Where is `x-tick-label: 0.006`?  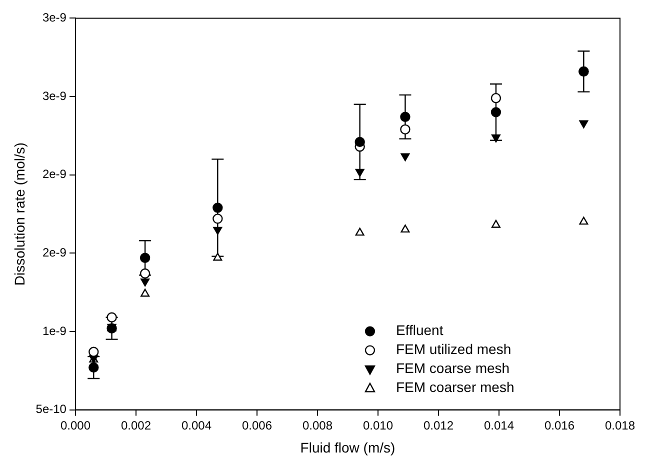 x-tick-label: 0.006 is located at coordinates (257, 425).